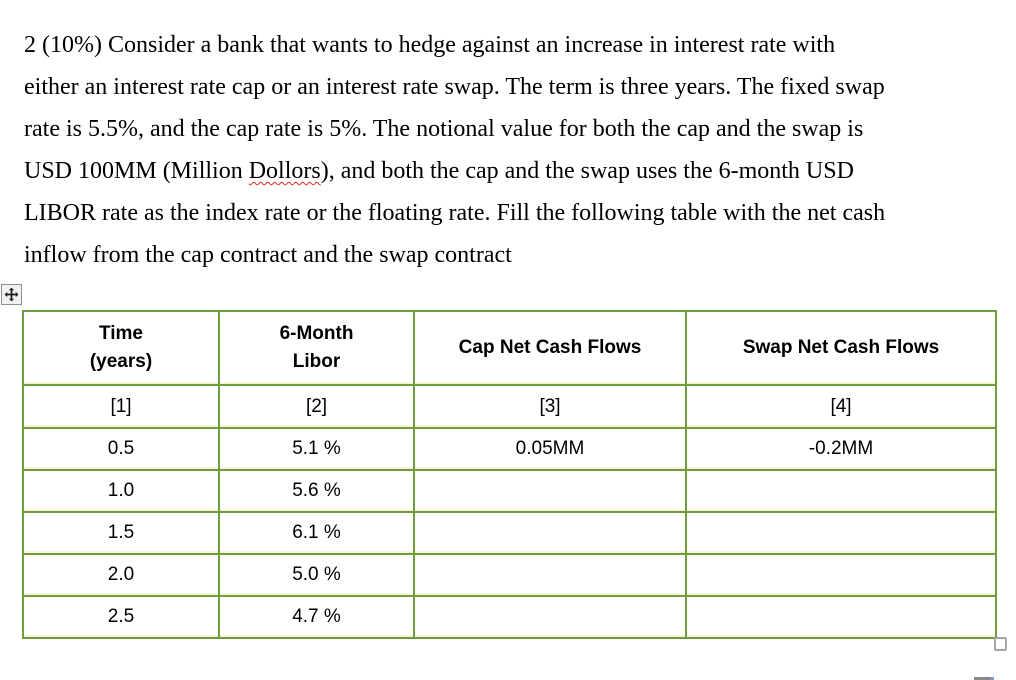  I want to click on col-header-swap-line1: Swap Net Cash Flows, so click(841, 347).